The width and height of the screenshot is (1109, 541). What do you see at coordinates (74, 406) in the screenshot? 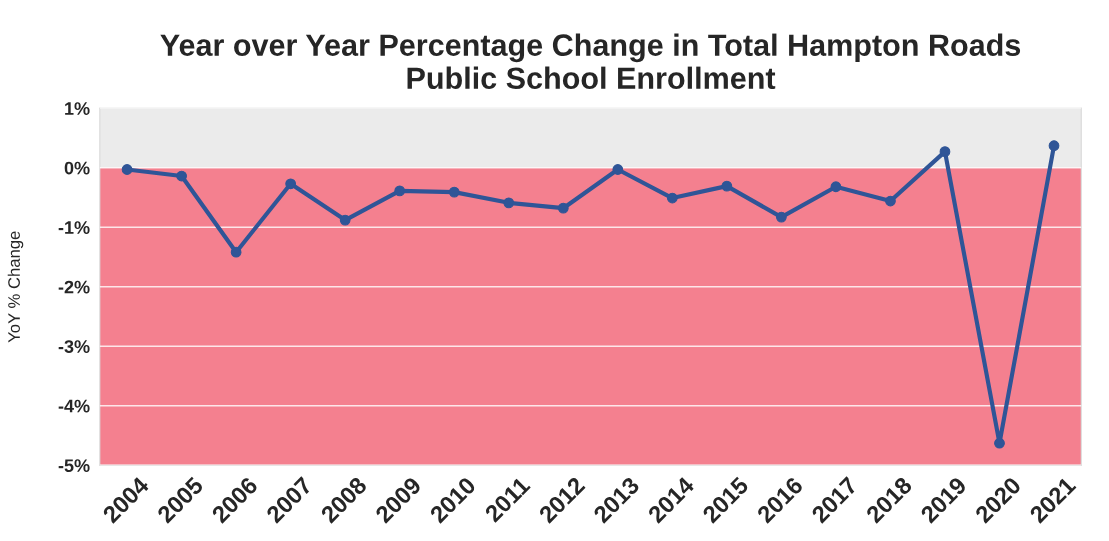
I see `y-tick-label: -4%` at bounding box center [74, 406].